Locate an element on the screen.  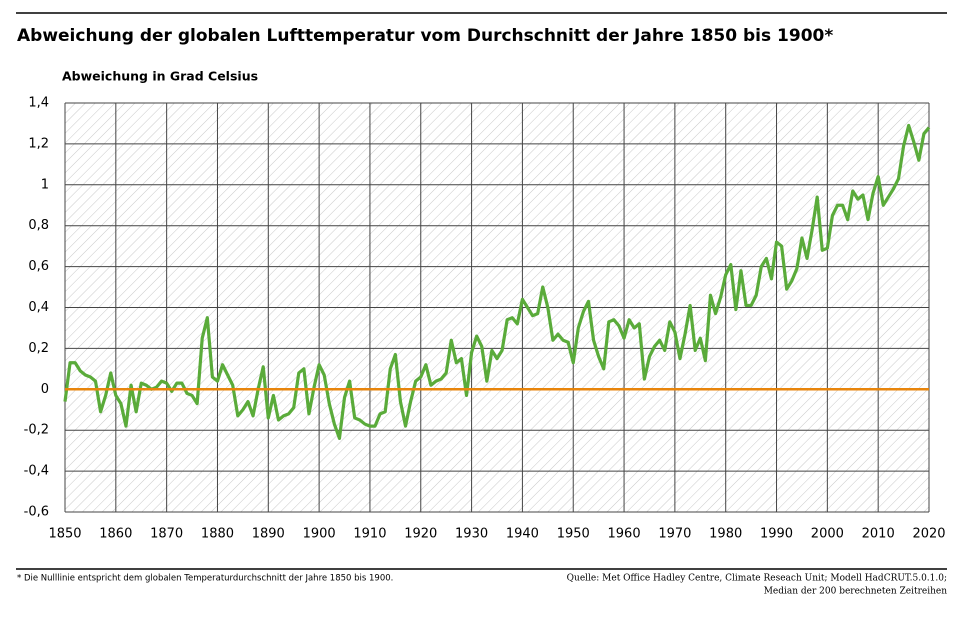
x-tick-label: 1910 is located at coordinates (369, 534).